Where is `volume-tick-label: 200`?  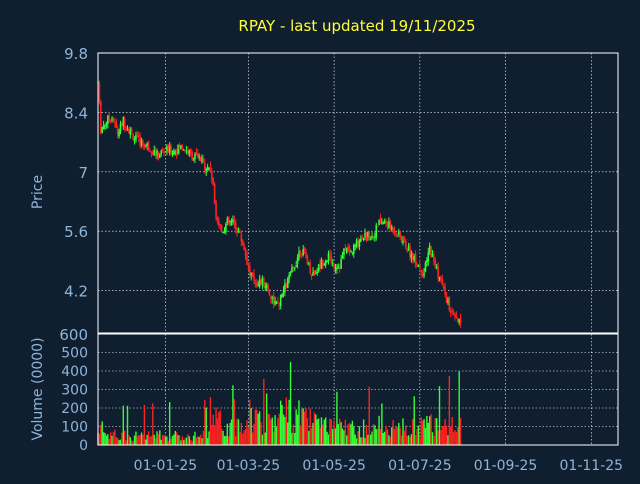
volume-tick-label: 200 is located at coordinates (74, 409).